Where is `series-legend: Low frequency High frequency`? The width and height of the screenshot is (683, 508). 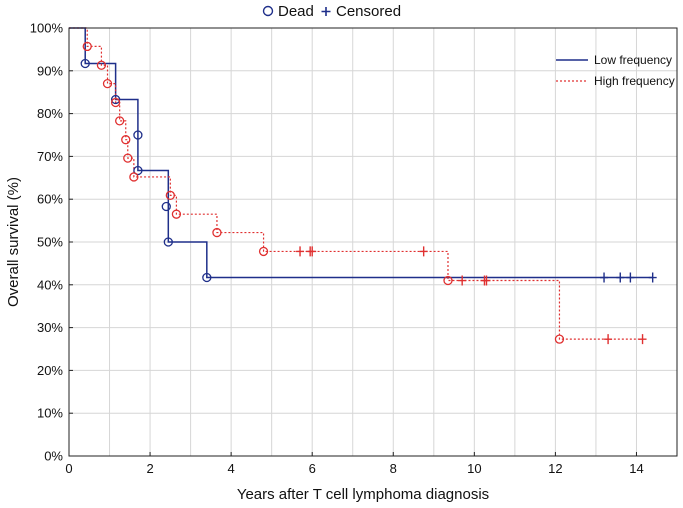
series-legend: Low frequency High frequency is located at coordinates (615, 70).